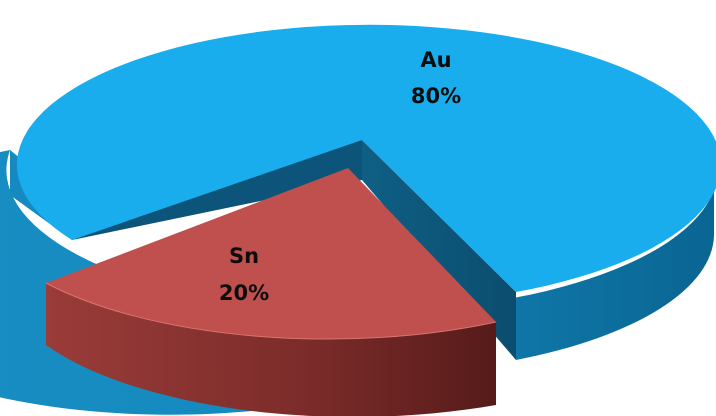  I want to click on data-label-au-name: Au, so click(435, 60).